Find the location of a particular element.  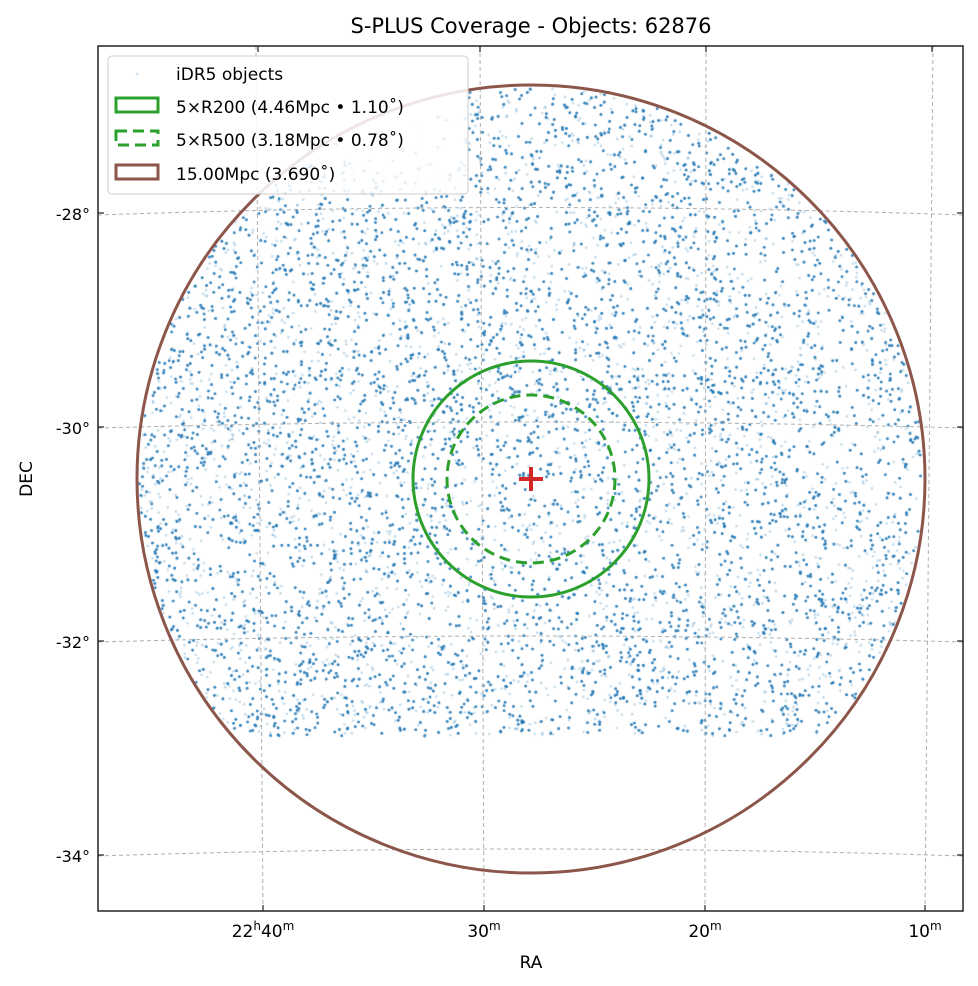

chart-title: S-PLUS Coverage - Objects: 62876 is located at coordinates (530, 26).